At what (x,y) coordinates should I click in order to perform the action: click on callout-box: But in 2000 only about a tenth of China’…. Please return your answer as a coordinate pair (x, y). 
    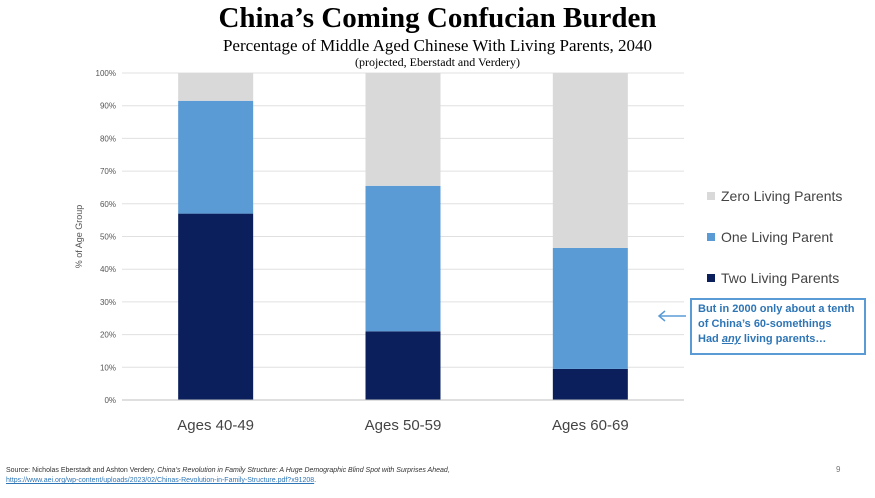
    Looking at the image, I should click on (778, 326).